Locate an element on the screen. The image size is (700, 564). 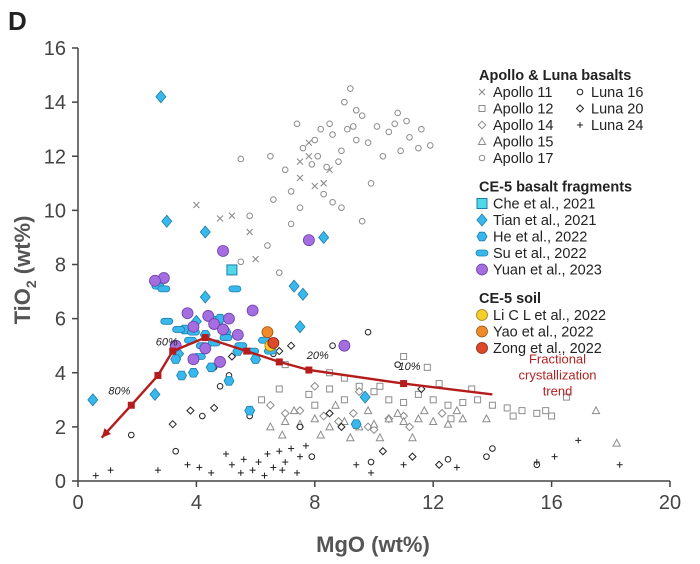
x-axis-title: MgO (wt%) is located at coordinates (373, 544).